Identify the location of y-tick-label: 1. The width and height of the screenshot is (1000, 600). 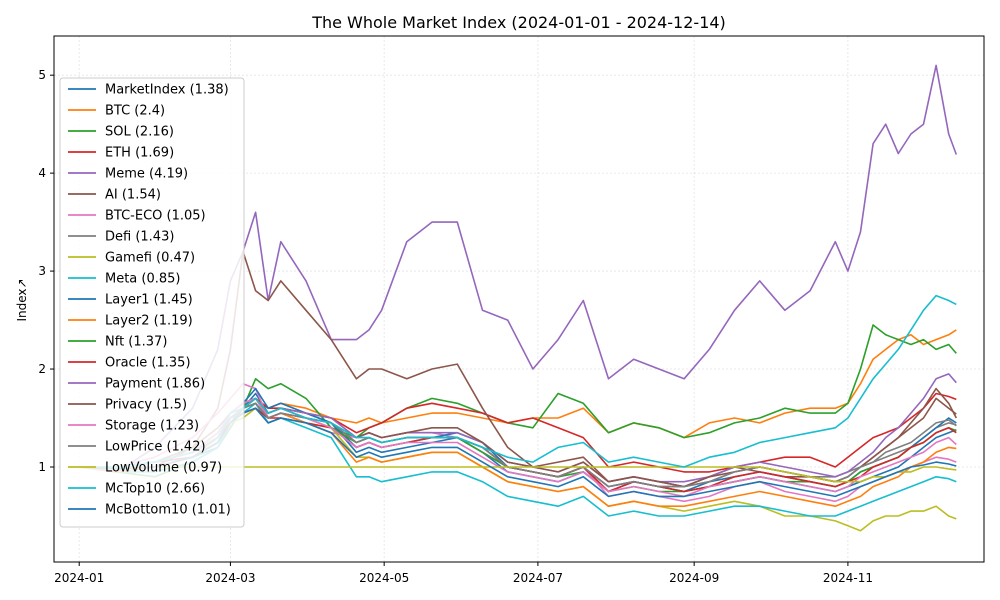
(42, 467).